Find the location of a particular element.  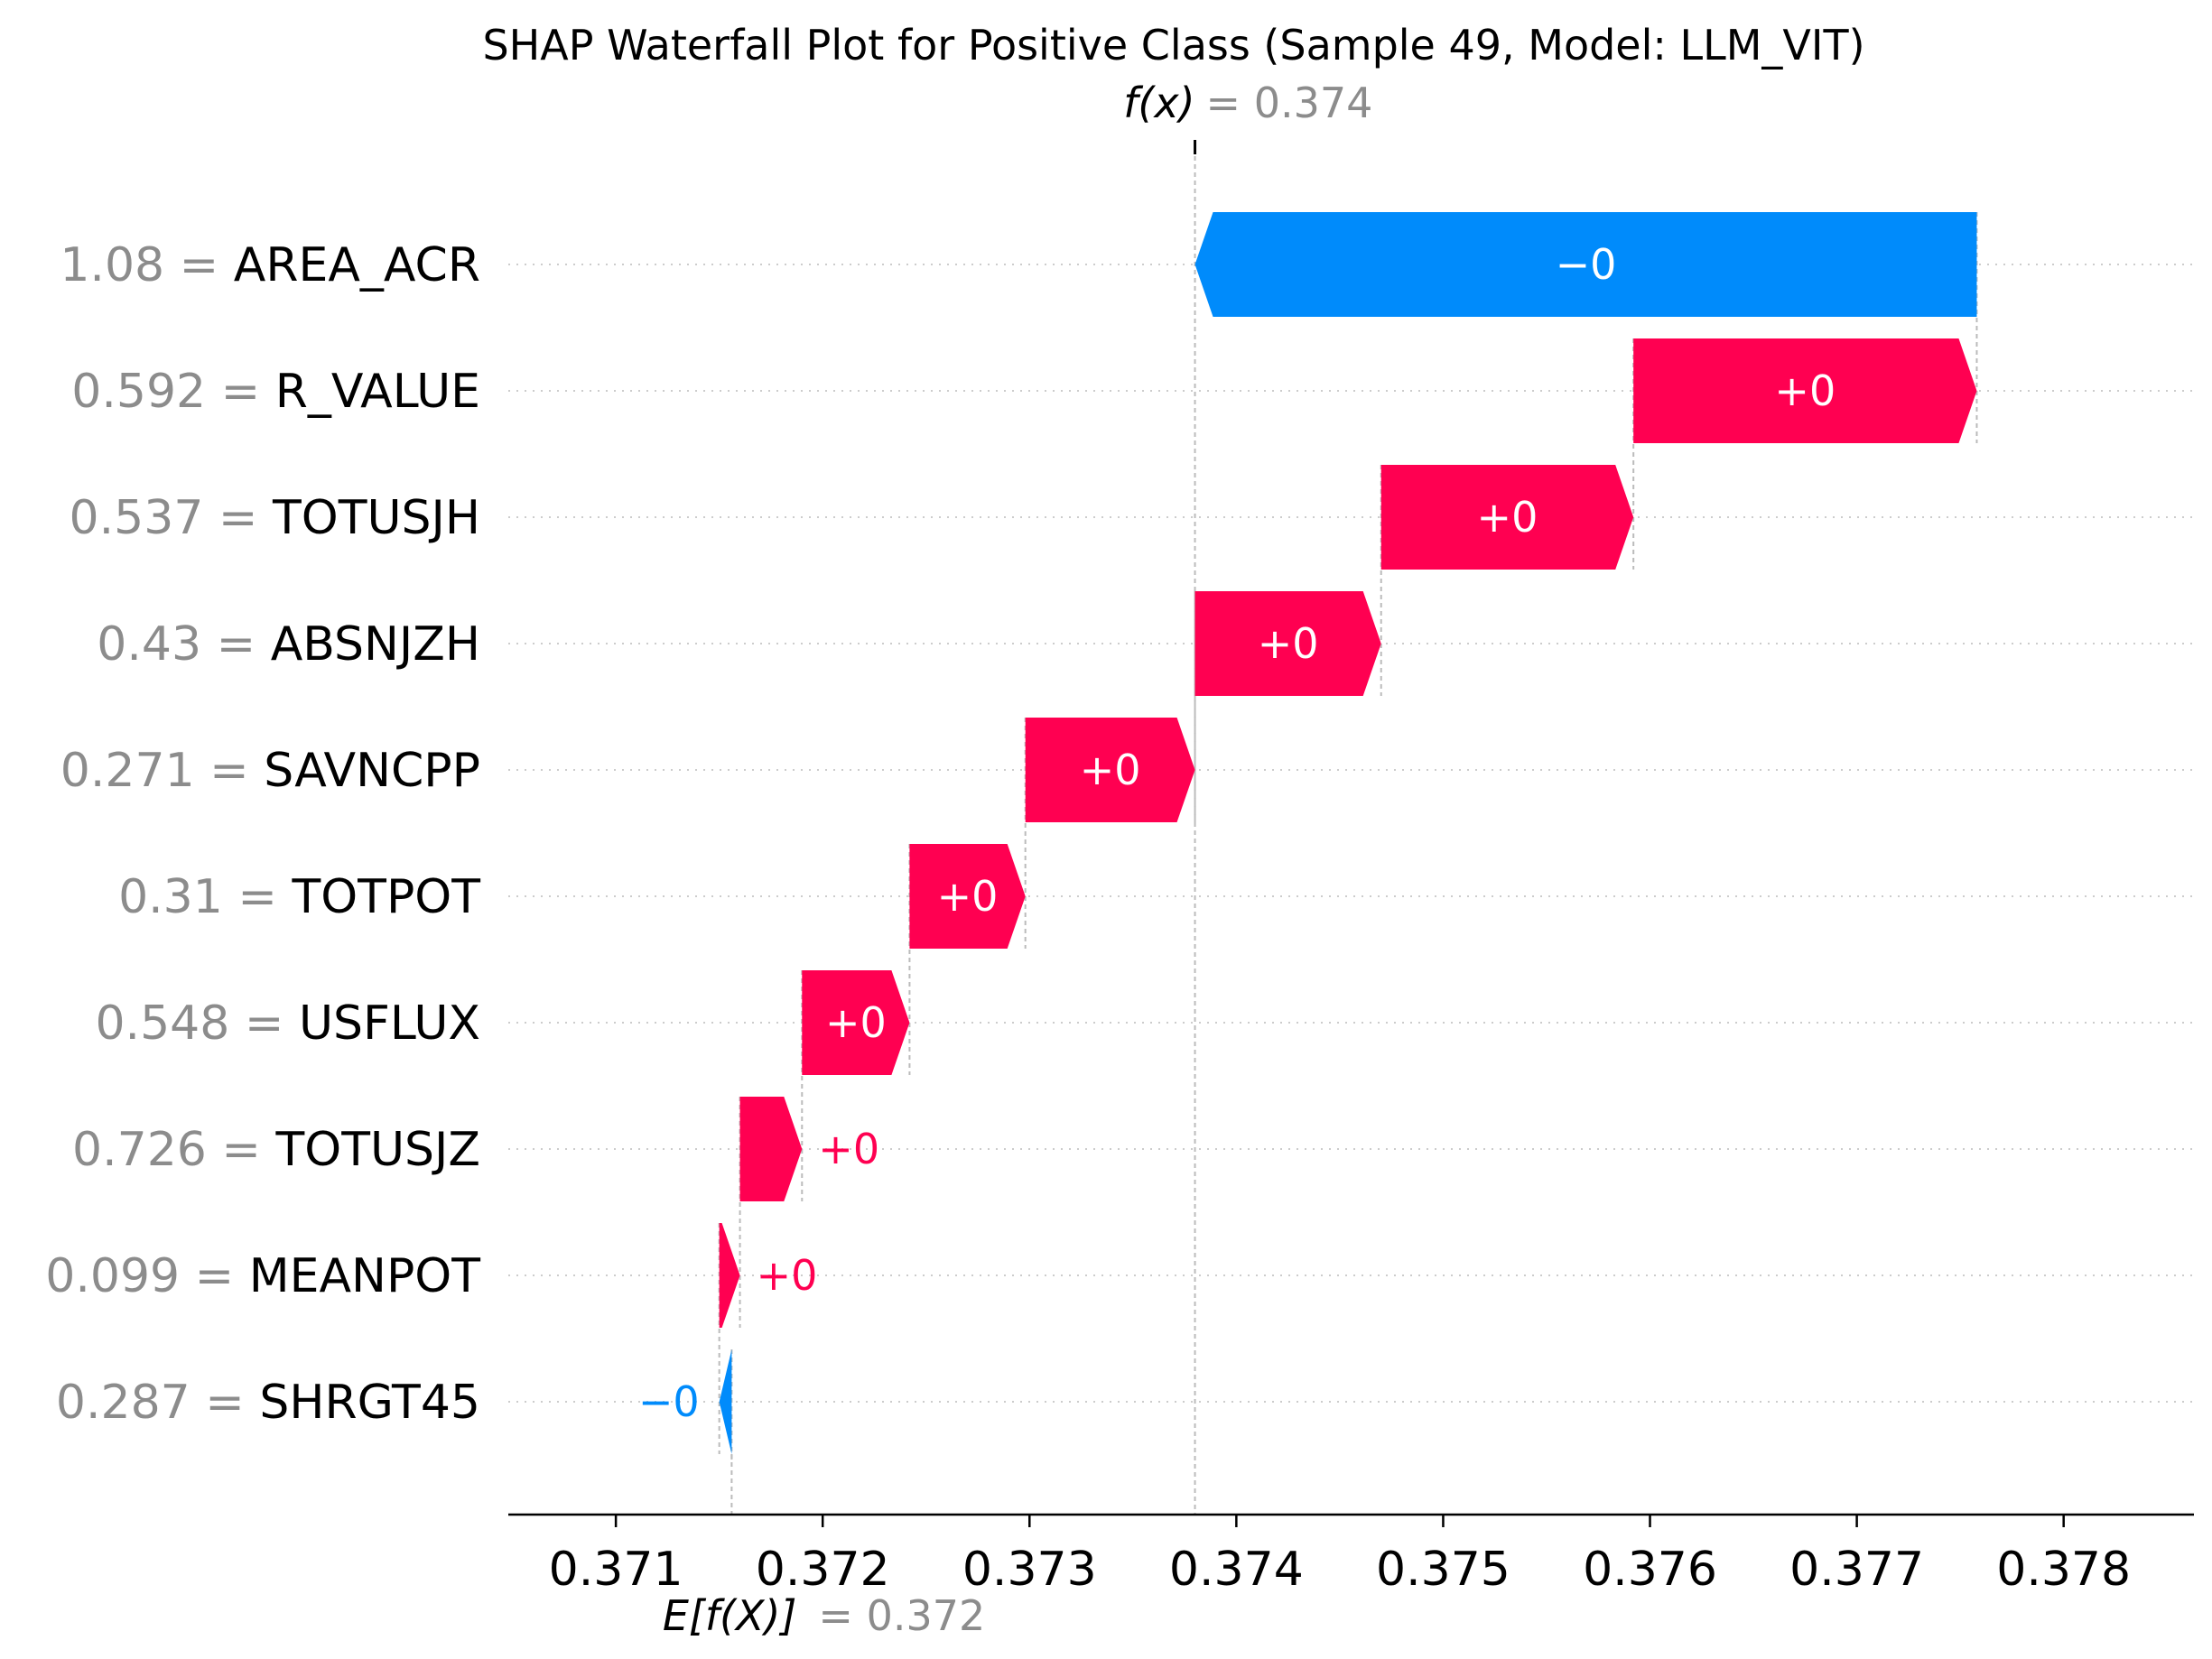

feature-value: 0.726 = is located at coordinates (174, 1150).